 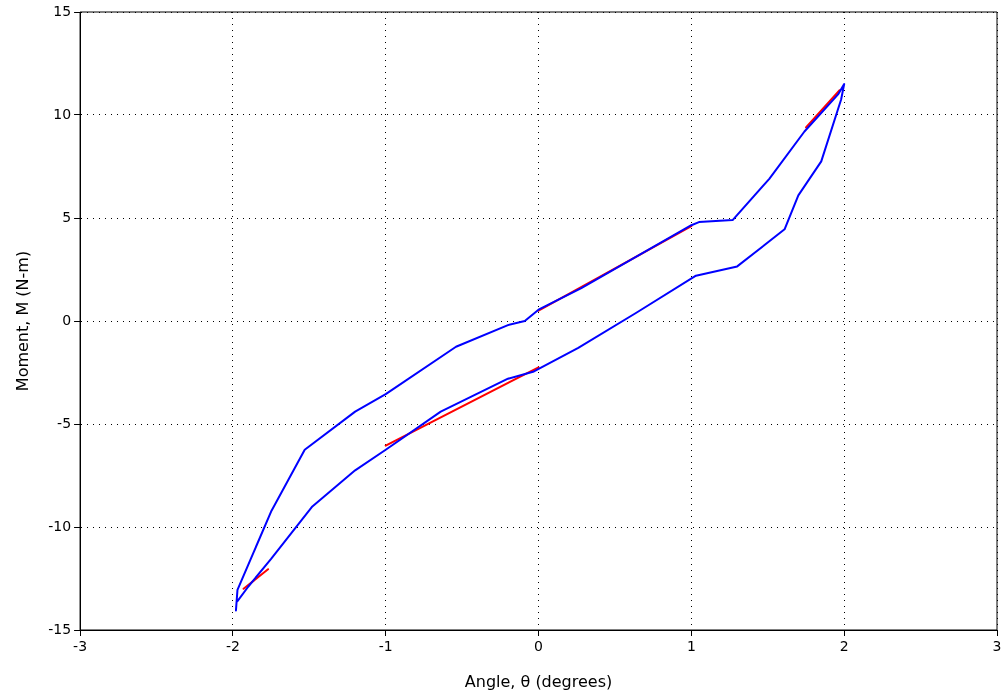 I want to click on x-tick-label: -3, so click(x=80, y=646).